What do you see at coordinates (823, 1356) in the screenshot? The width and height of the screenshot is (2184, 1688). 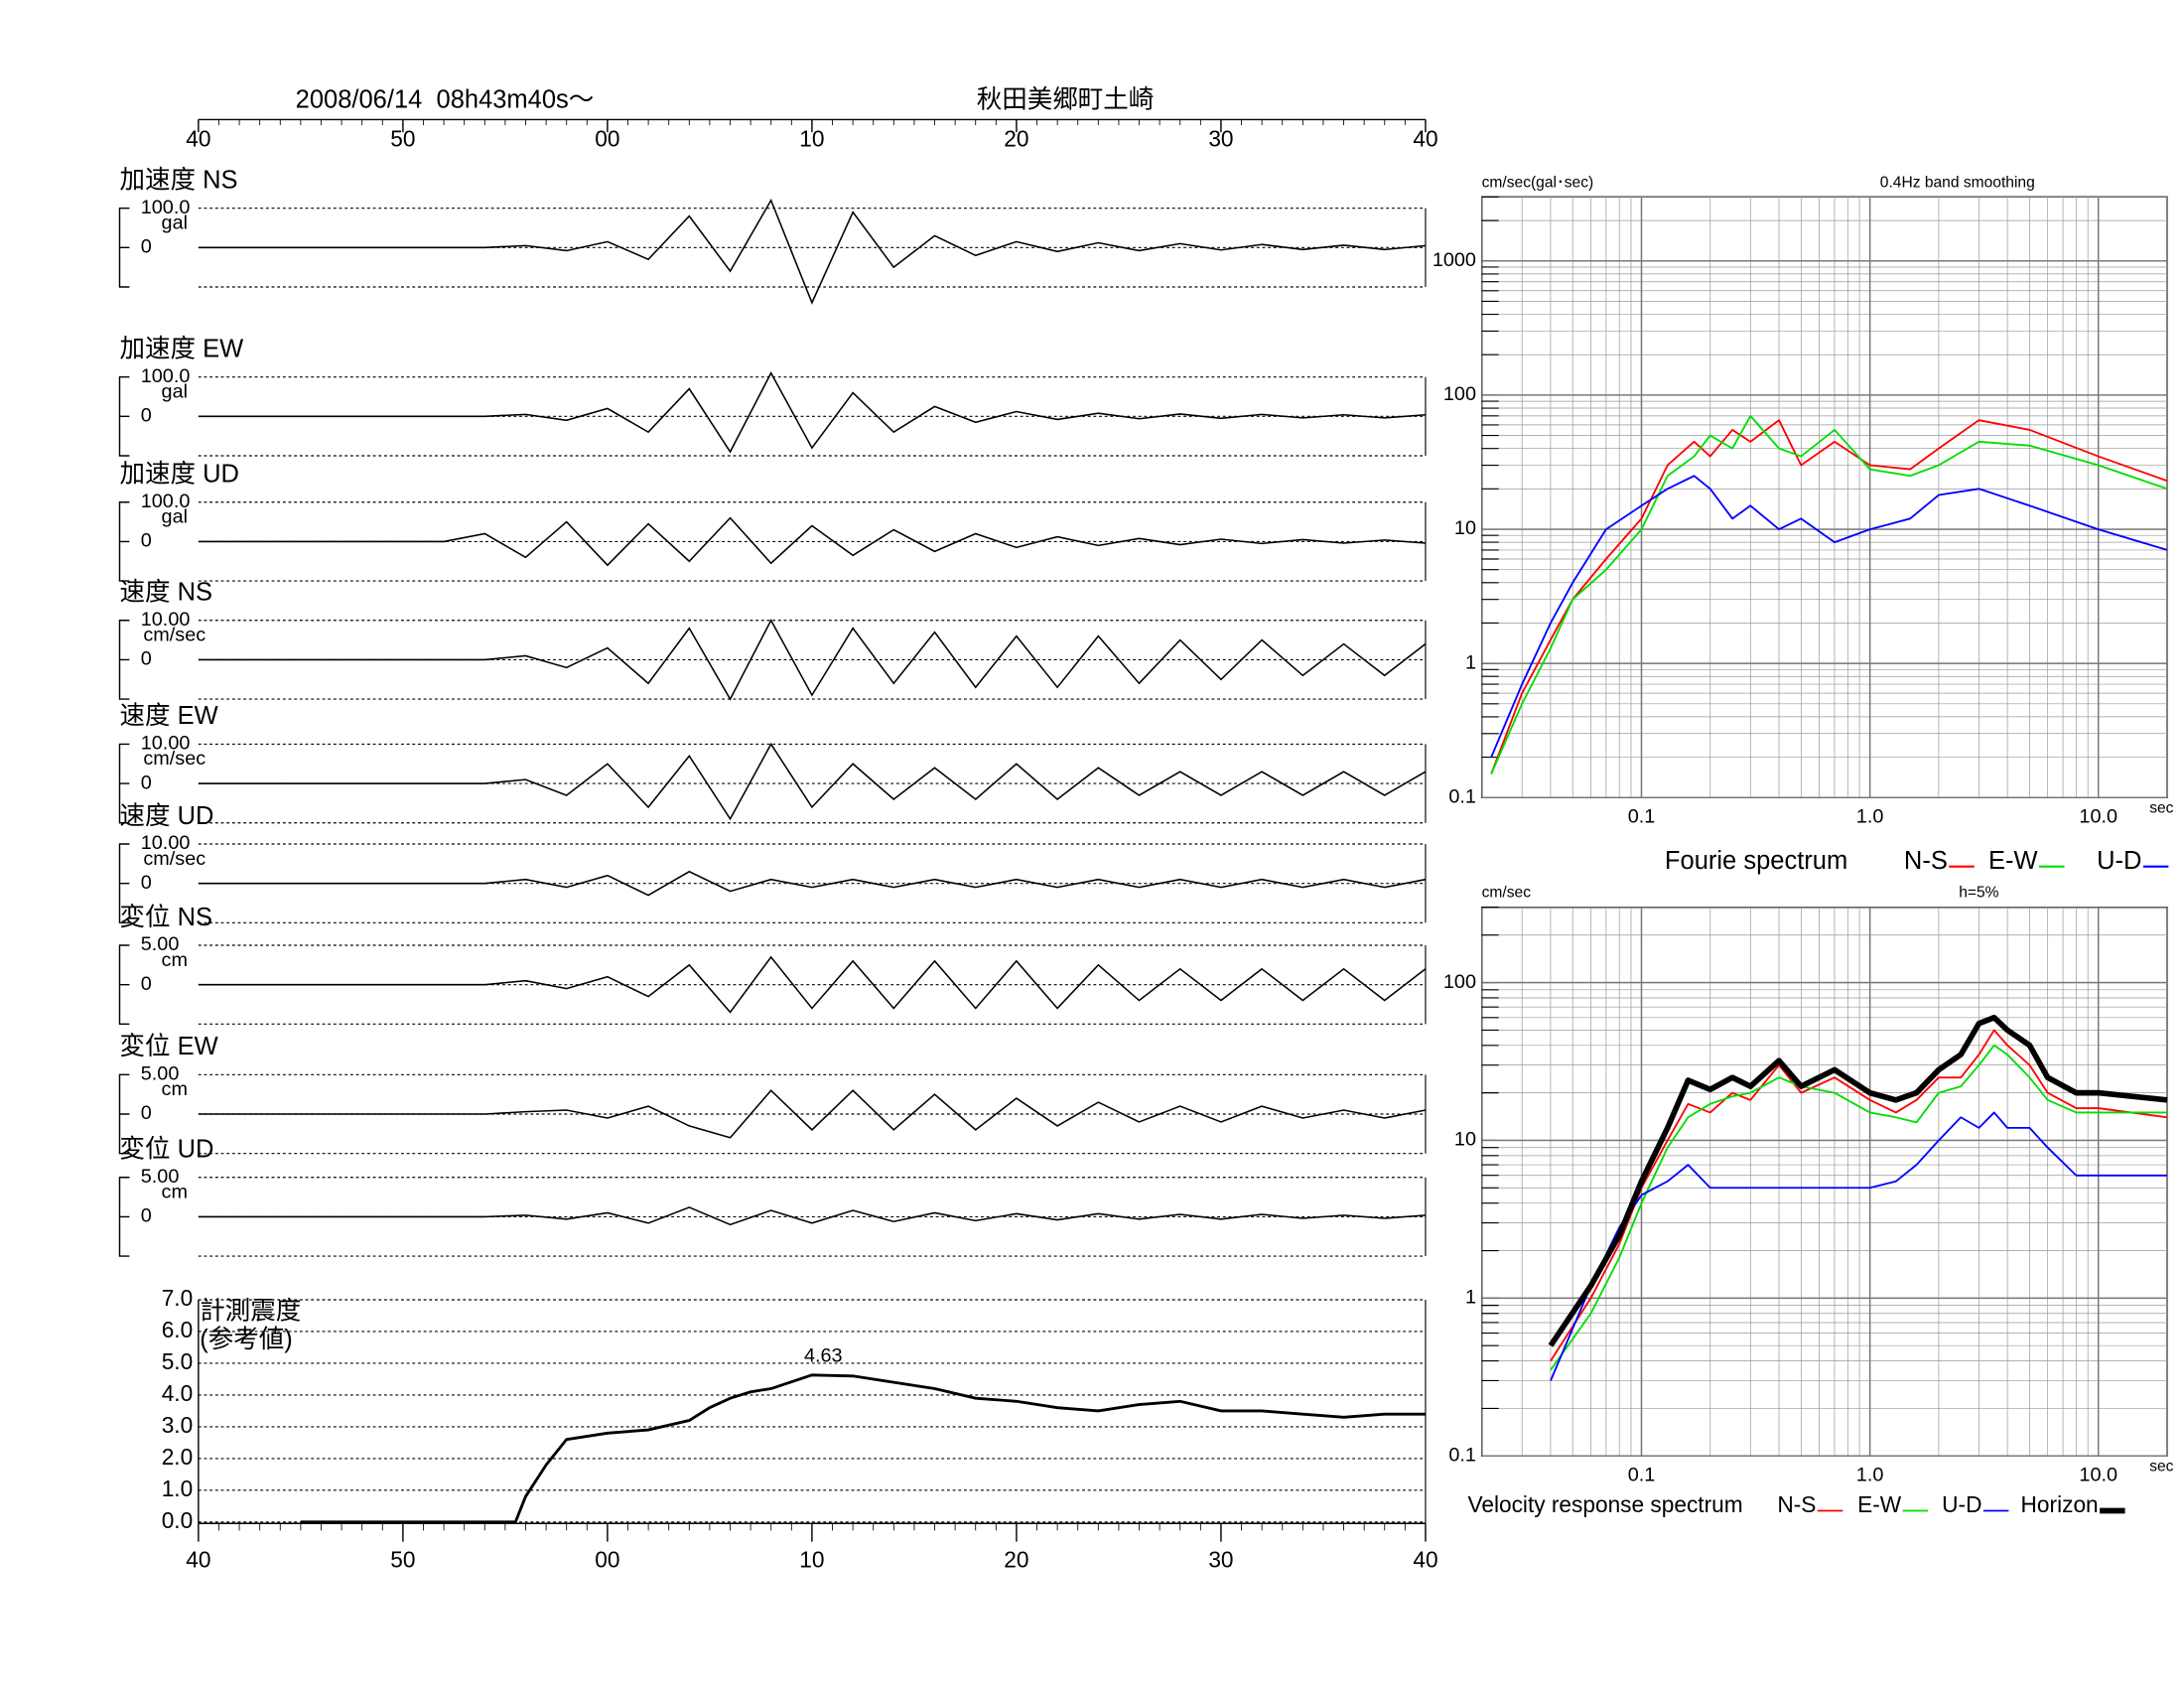 I see `peak-label: 4.63` at bounding box center [823, 1356].